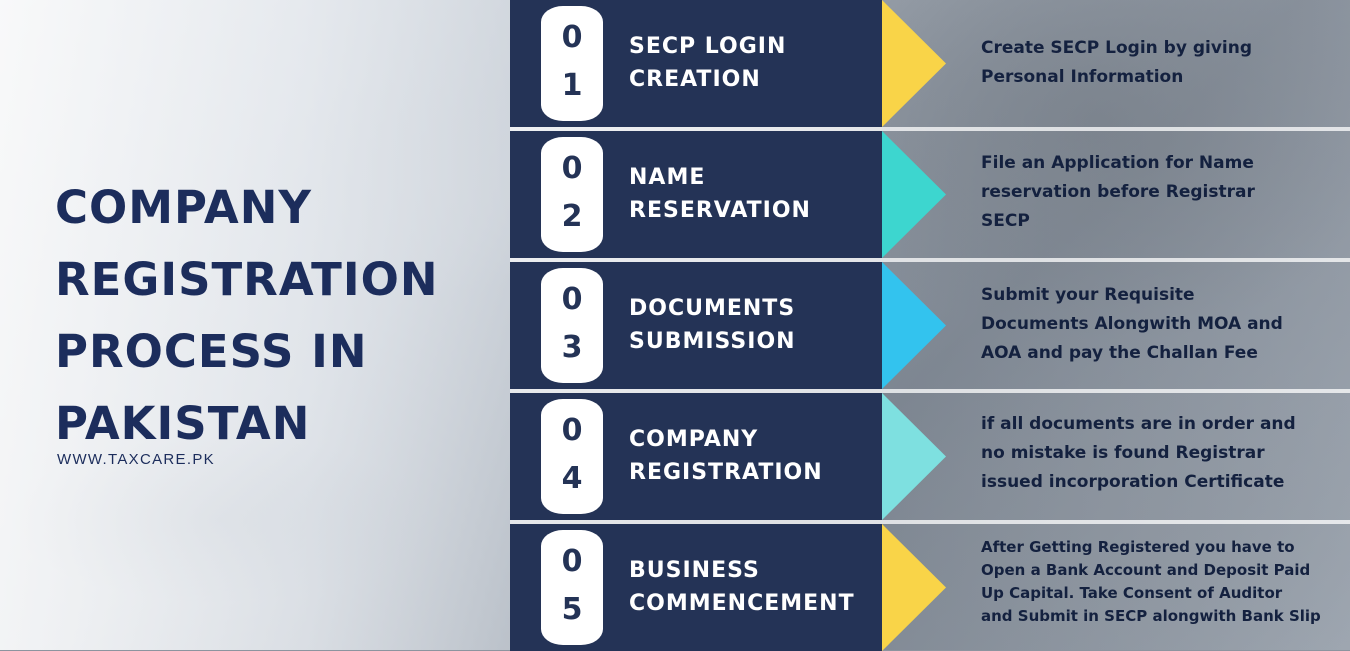 This screenshot has width=1350, height=651. I want to click on step-title: SECP LOGIN CREATION, so click(754, 63).